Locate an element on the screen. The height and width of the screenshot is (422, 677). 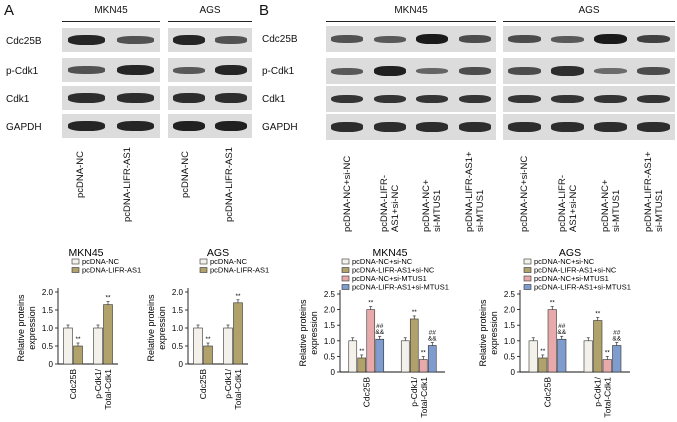
panel-b-lane-label-line: pcDNA-LIFR- is located at coordinates (384, 203).